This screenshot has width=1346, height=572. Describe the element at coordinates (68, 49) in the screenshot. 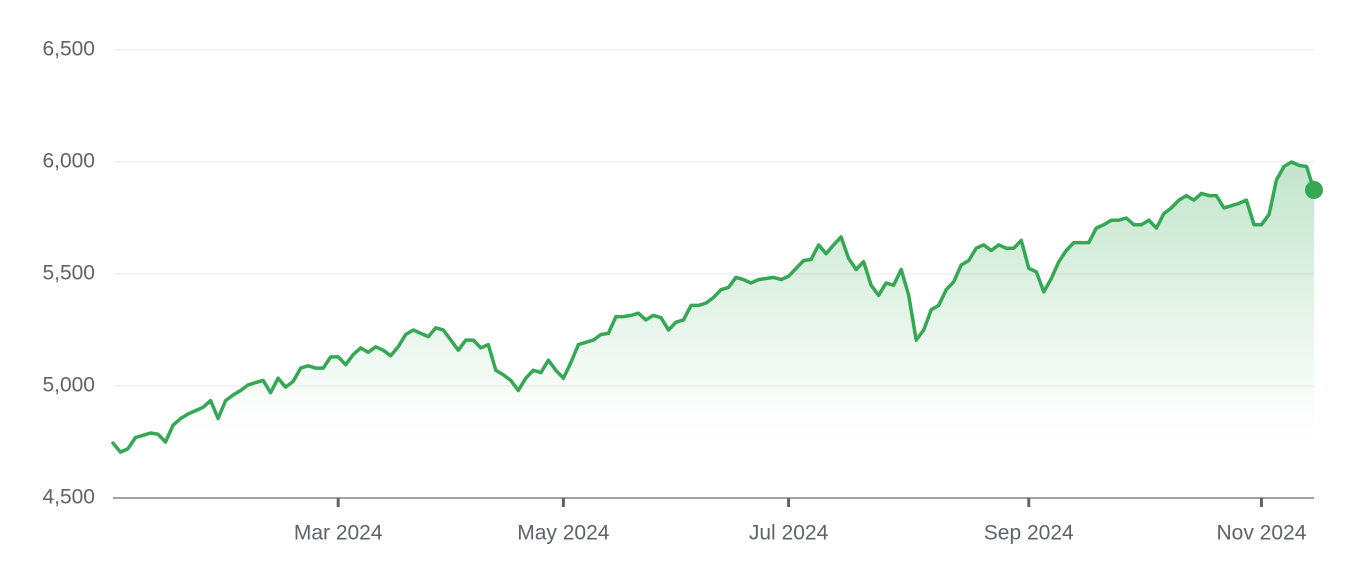

I see `y-tick-label: 6,500` at that location.